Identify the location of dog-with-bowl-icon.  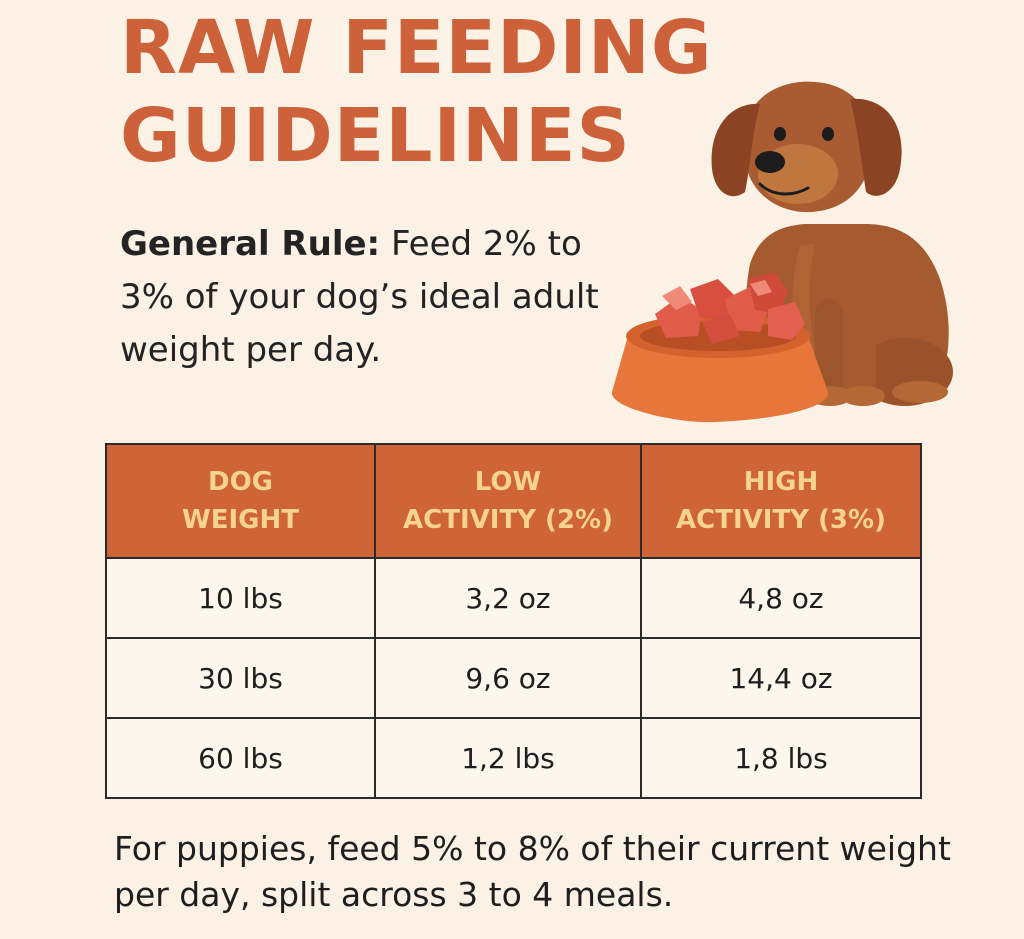
(782, 252).